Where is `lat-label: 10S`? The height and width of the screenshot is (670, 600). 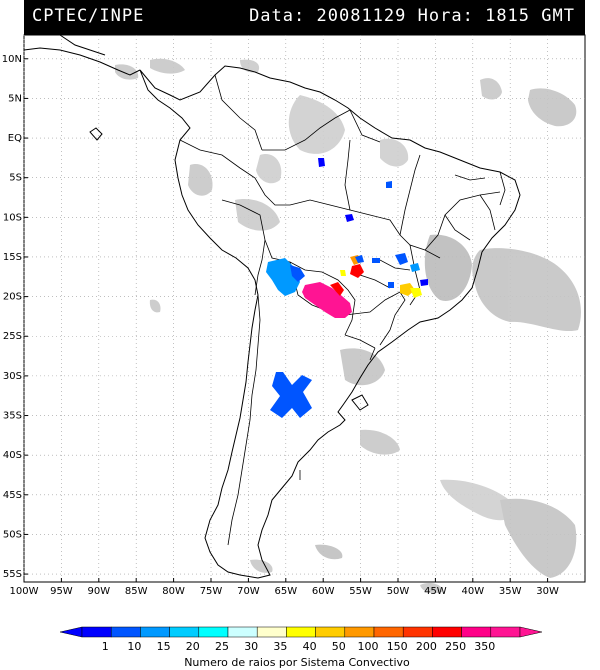
lat-label: 10S is located at coordinates (12, 217).